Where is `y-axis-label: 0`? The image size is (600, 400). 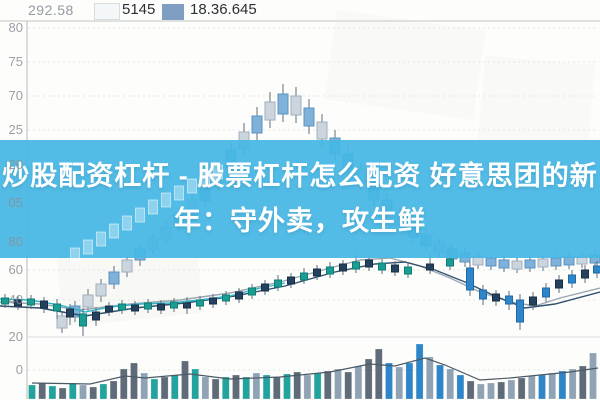
y-axis-label: 0 is located at coordinates (19, 369).